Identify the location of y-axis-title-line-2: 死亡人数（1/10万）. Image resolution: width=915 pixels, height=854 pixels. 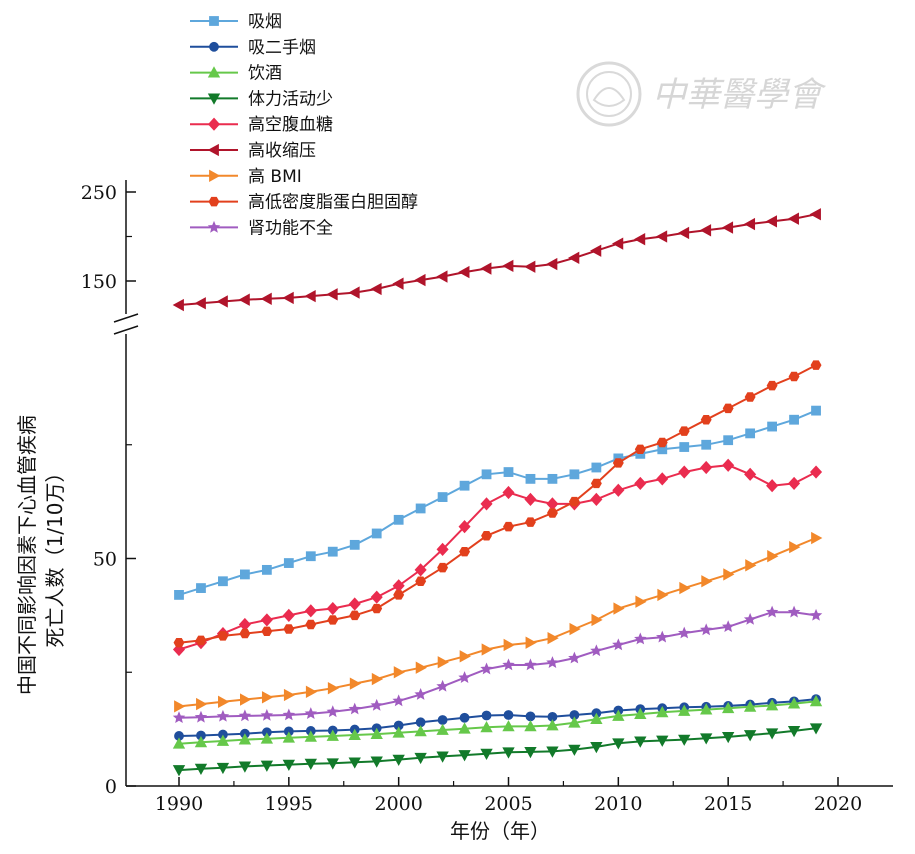
(55, 555).